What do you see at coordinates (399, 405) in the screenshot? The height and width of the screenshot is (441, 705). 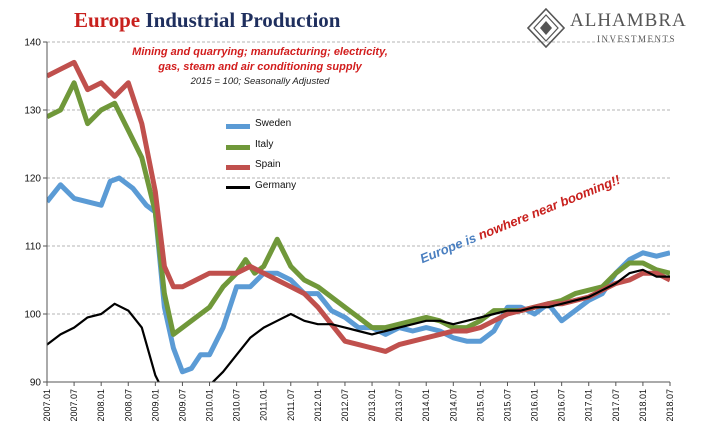 I see `x-tick-label: 2013.07` at bounding box center [399, 405].